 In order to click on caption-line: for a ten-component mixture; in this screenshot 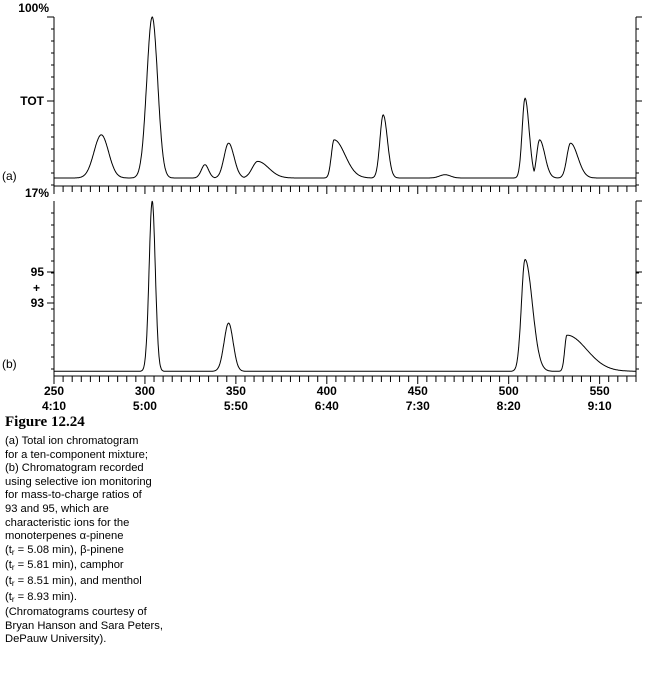, I will do `click(77, 454)`.